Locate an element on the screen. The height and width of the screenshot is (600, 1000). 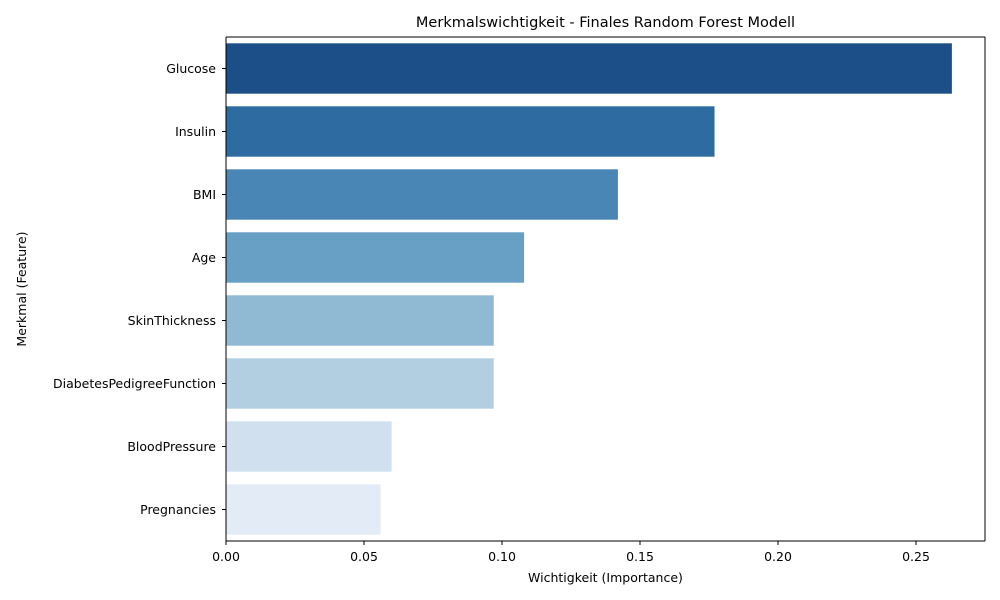
y-tick-label: Pregnancies is located at coordinates (178, 509).